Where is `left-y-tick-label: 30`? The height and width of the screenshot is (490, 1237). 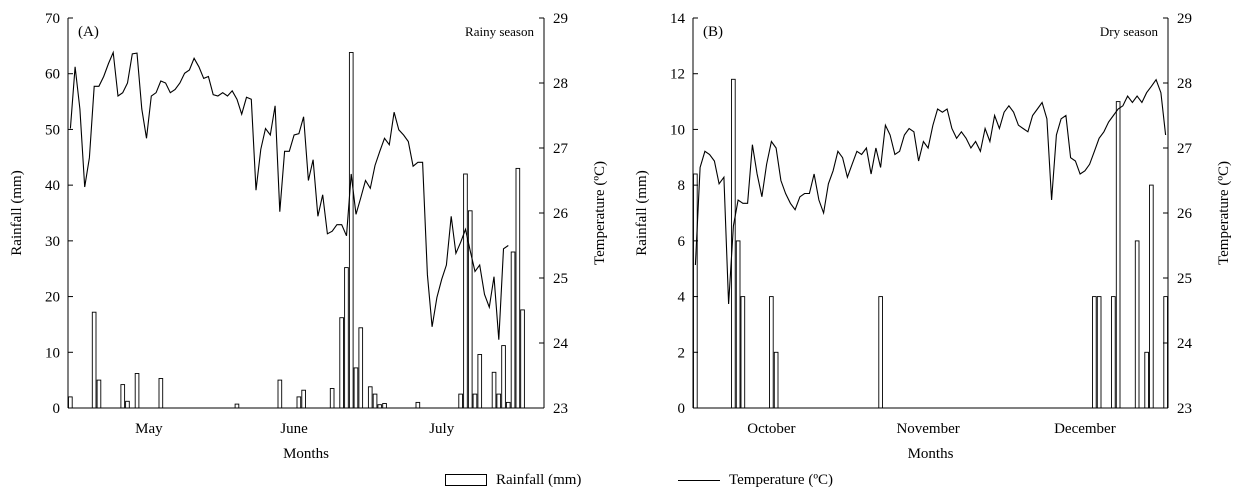
left-y-tick-label: 30 is located at coordinates (52, 242).